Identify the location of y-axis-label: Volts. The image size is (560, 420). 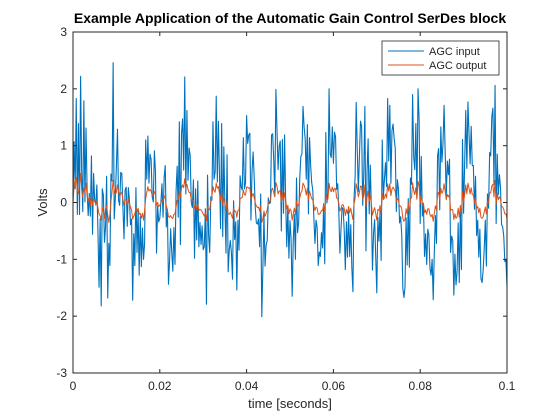
(42, 202).